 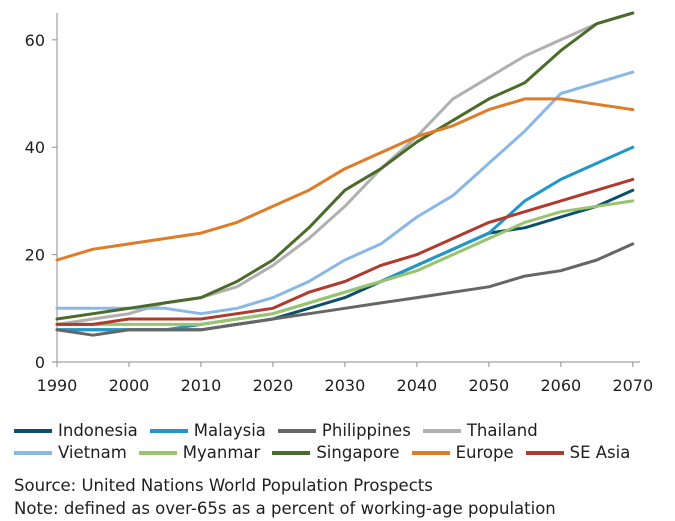 I want to click on legend-item-vietnam: Vietnam, so click(x=70, y=453).